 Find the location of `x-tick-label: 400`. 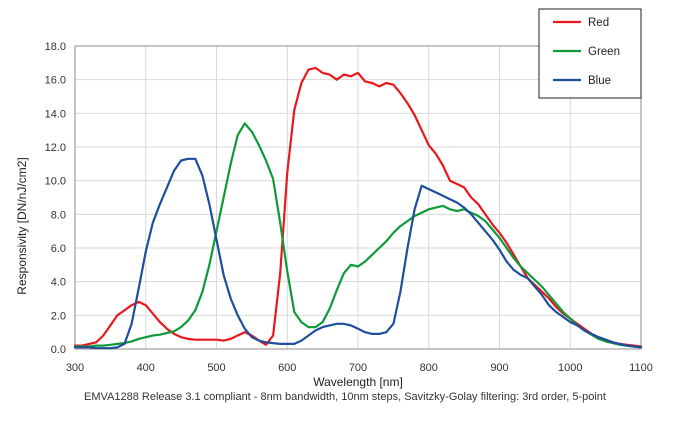

x-tick-label: 400 is located at coordinates (146, 368).